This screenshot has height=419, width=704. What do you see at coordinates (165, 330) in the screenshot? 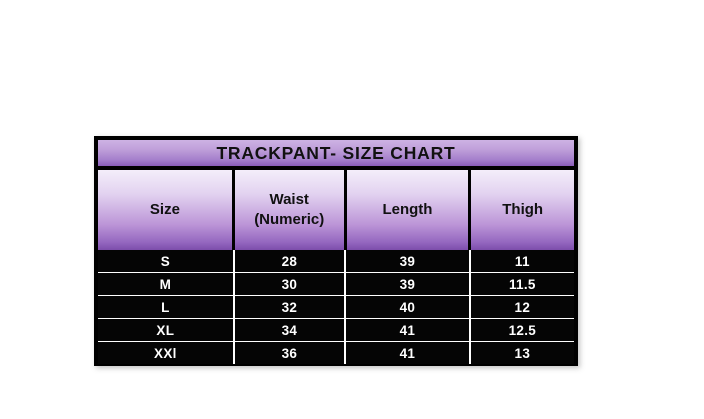
I see `cell-size: XL` at bounding box center [165, 330].